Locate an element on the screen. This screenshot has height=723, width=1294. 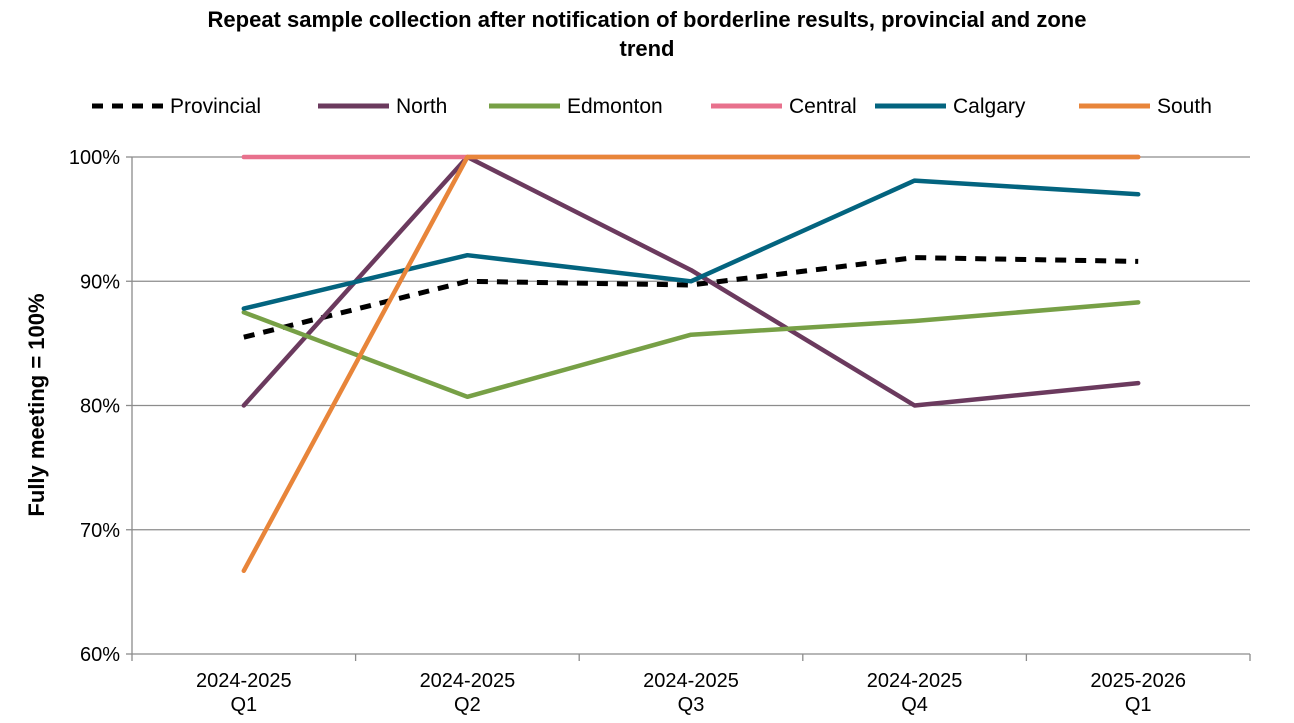
x-tick-label: 2024-2025 Q3 is located at coordinates (691, 693).